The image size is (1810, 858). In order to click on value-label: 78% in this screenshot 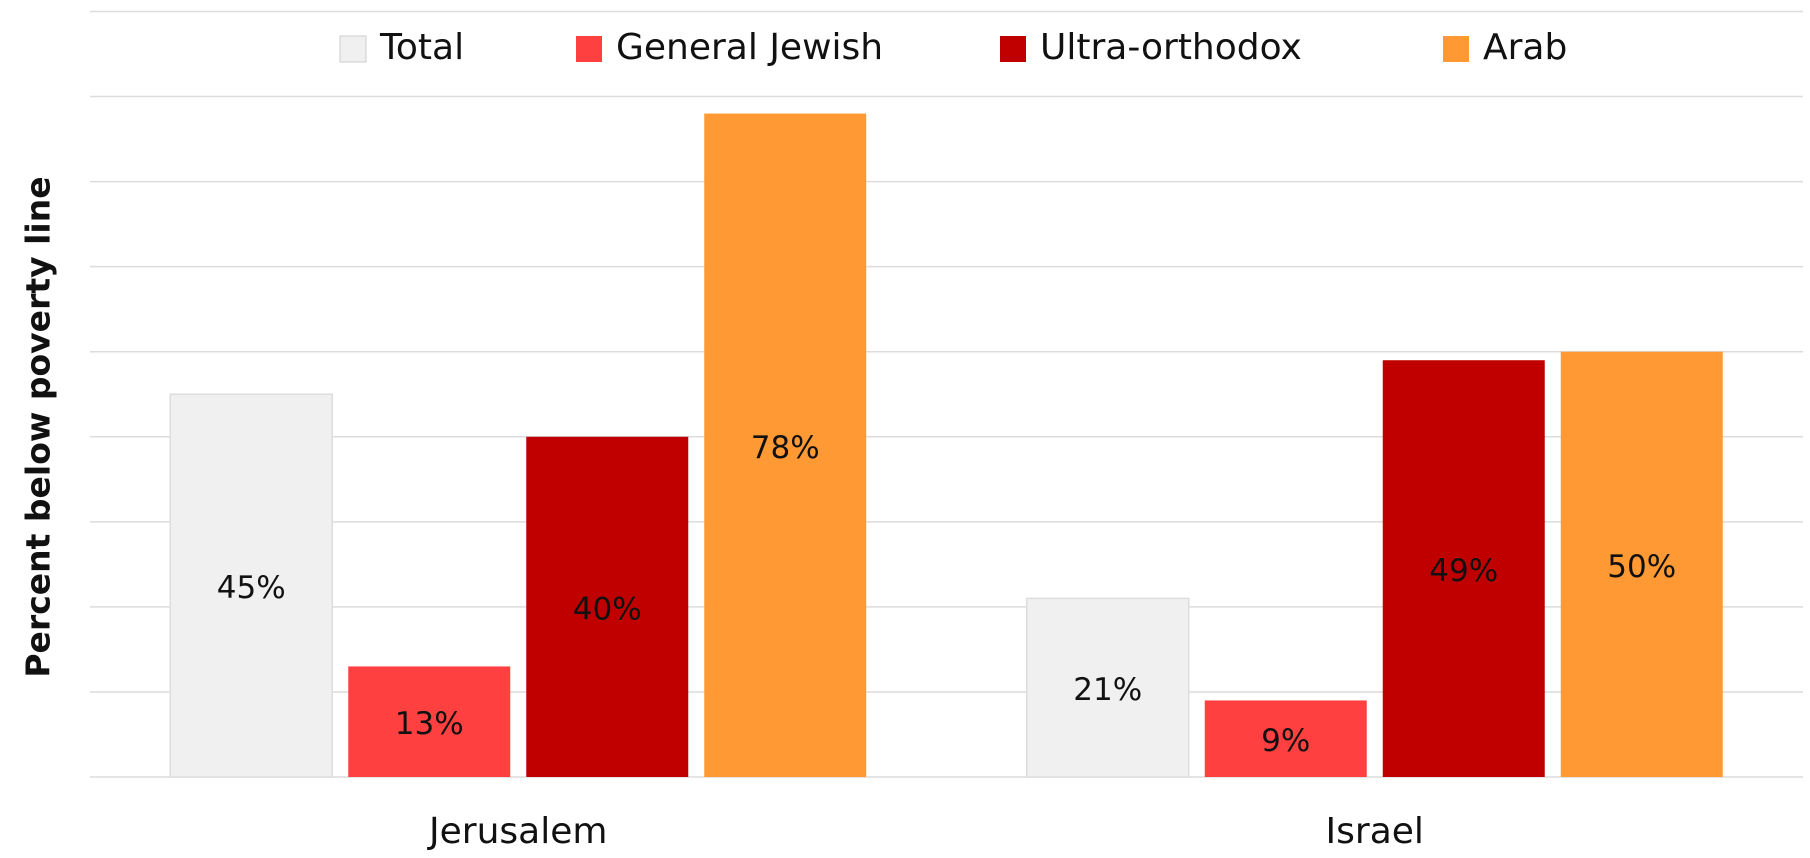, I will do `click(785, 448)`.